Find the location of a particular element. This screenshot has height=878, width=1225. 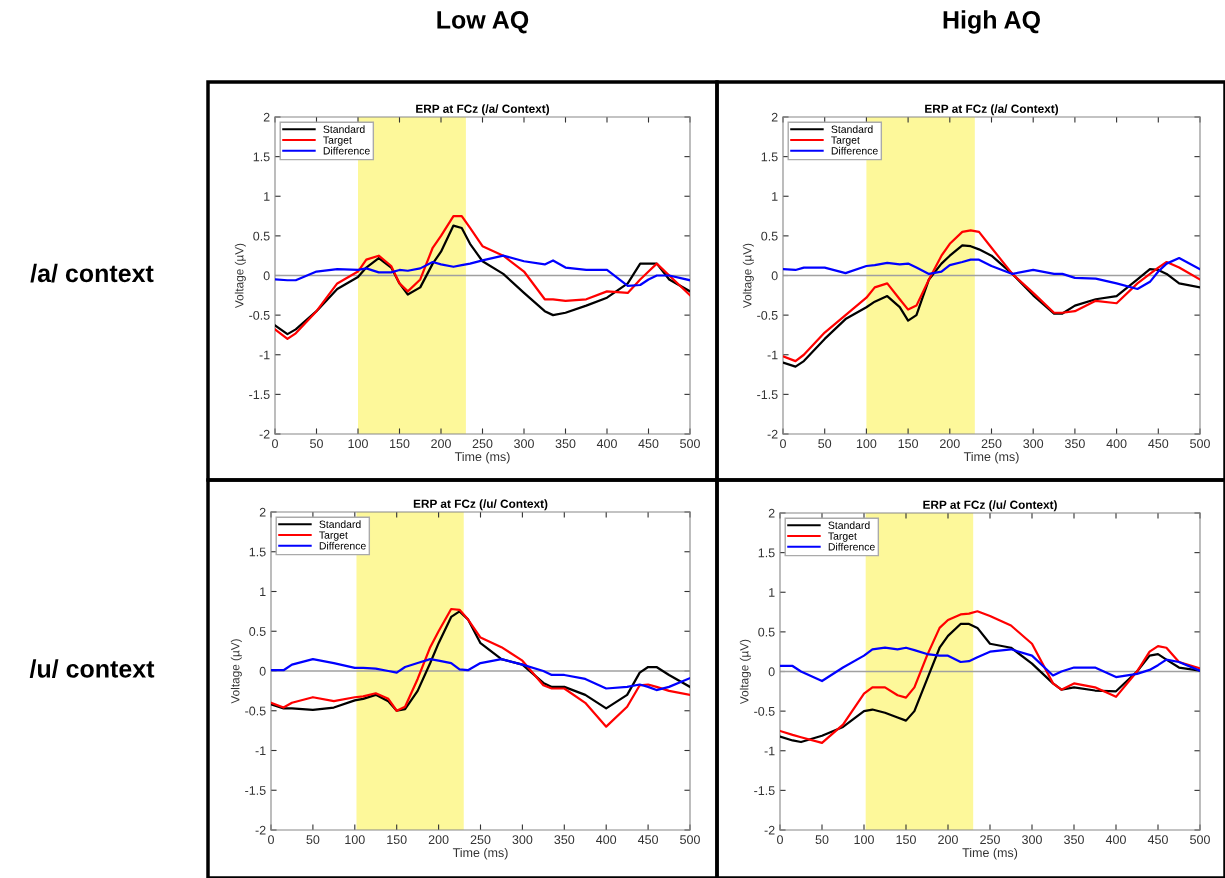

text: Low AQ is located at coordinates (483, 22).